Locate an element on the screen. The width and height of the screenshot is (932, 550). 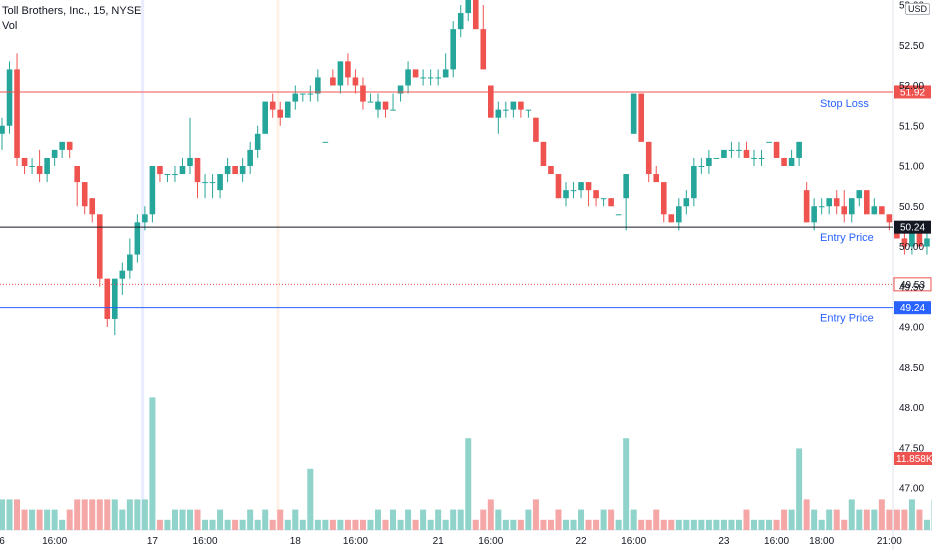
currency-badge: USD is located at coordinates (918, 9).